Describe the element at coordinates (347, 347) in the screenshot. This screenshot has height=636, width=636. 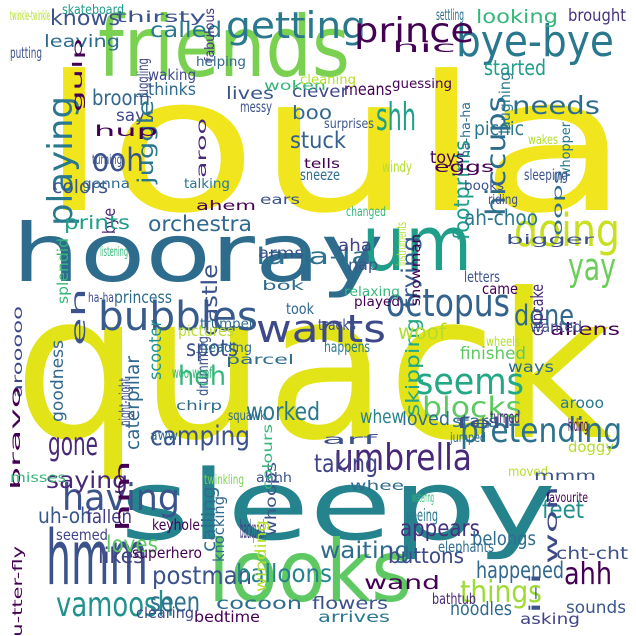
I see `word-happens: happens` at that location.